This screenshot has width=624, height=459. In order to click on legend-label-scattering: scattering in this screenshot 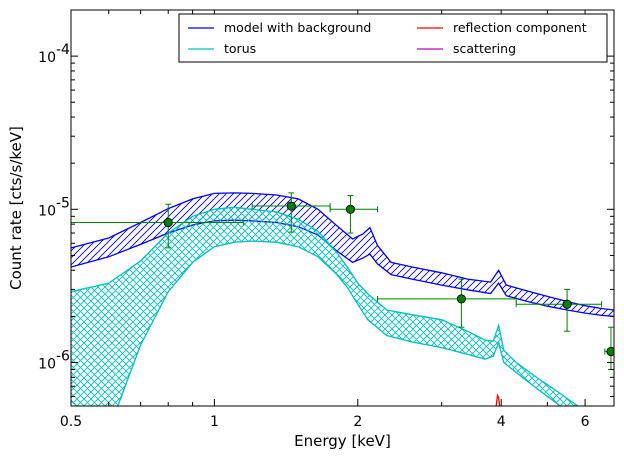, I will do `click(484, 48)`.